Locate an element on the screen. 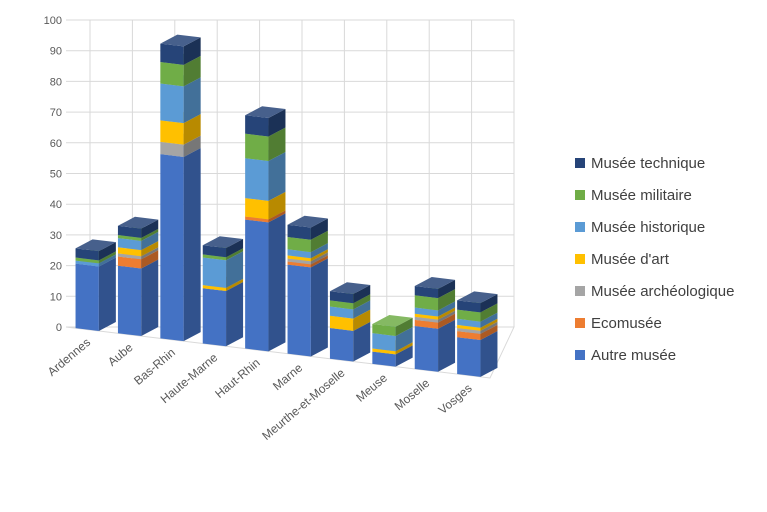 The height and width of the screenshot is (512, 767). y-tick-label: 90 is located at coordinates (56, 52).